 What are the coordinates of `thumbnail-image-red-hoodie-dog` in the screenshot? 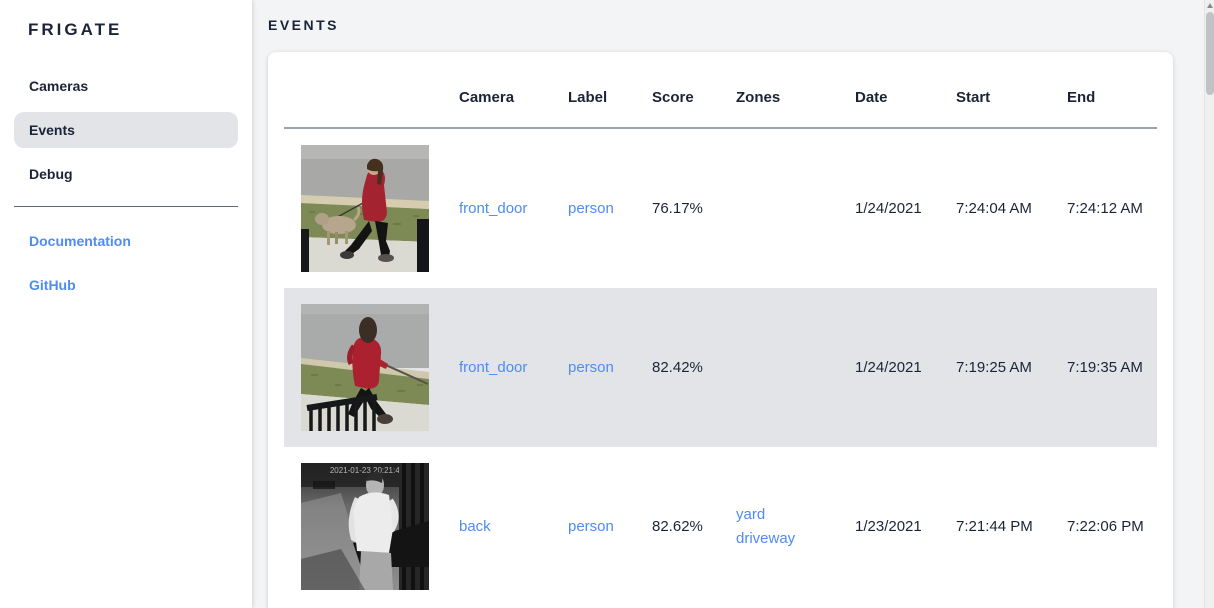 It's located at (365, 367).